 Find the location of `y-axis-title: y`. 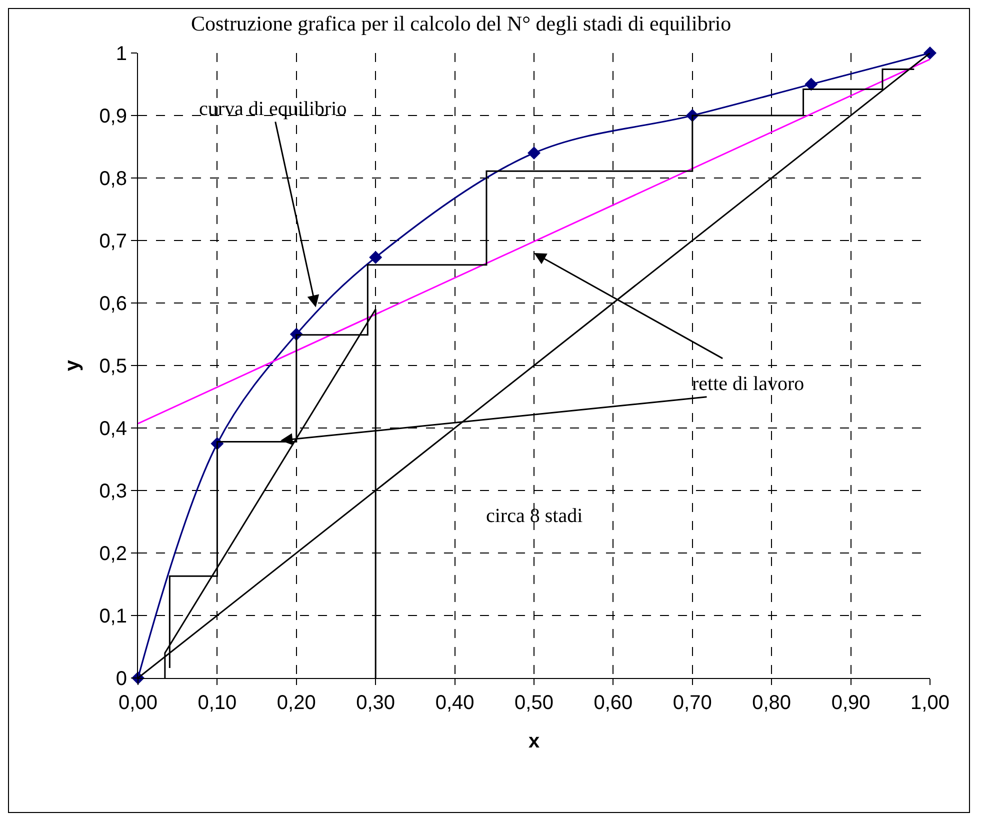

y-axis-title: y is located at coordinates (73, 365).